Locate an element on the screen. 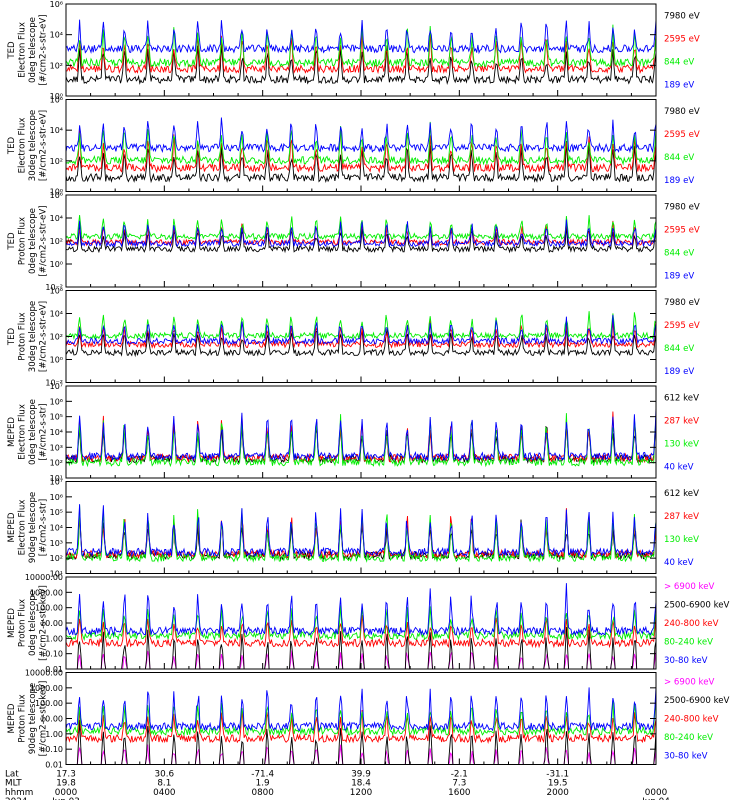 This screenshot has width=750, height=800. legend-entry: 40 keV is located at coordinates (679, 563).